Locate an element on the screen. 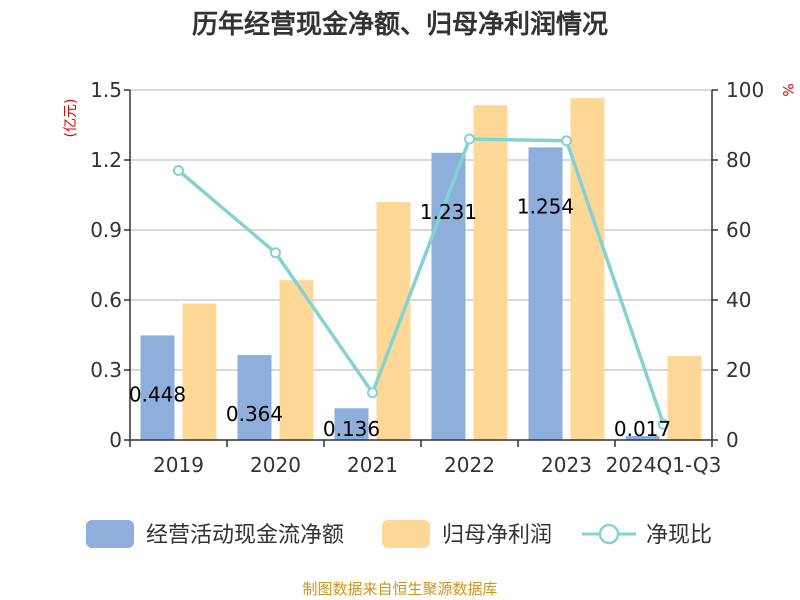  left-tick-label: 1.2 is located at coordinates (106, 160).